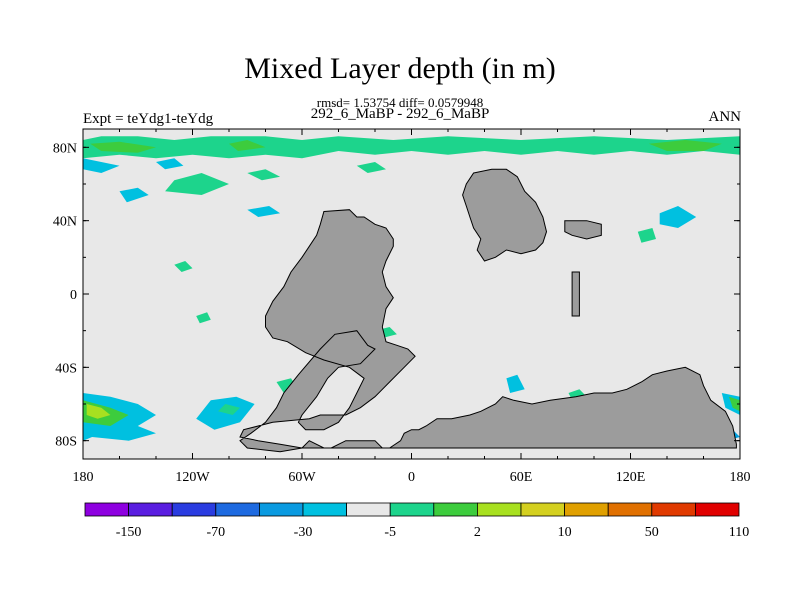  I want to click on colorbar-label: -70, so click(215, 532).